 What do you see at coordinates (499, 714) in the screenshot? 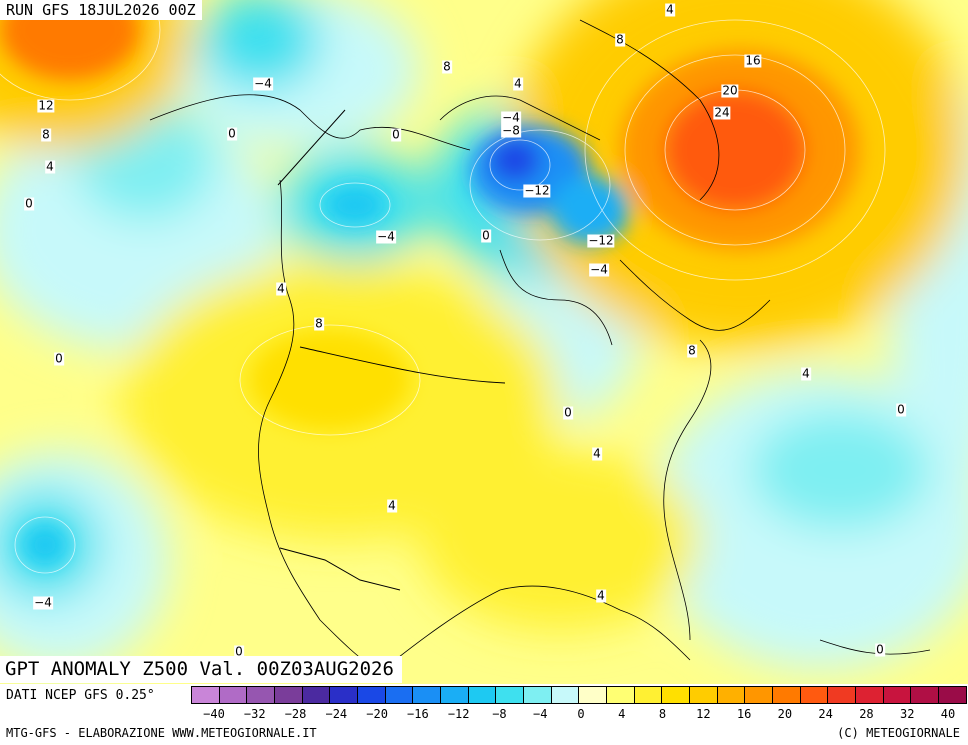
I see `color-scale-tick-label: −8` at bounding box center [499, 714].